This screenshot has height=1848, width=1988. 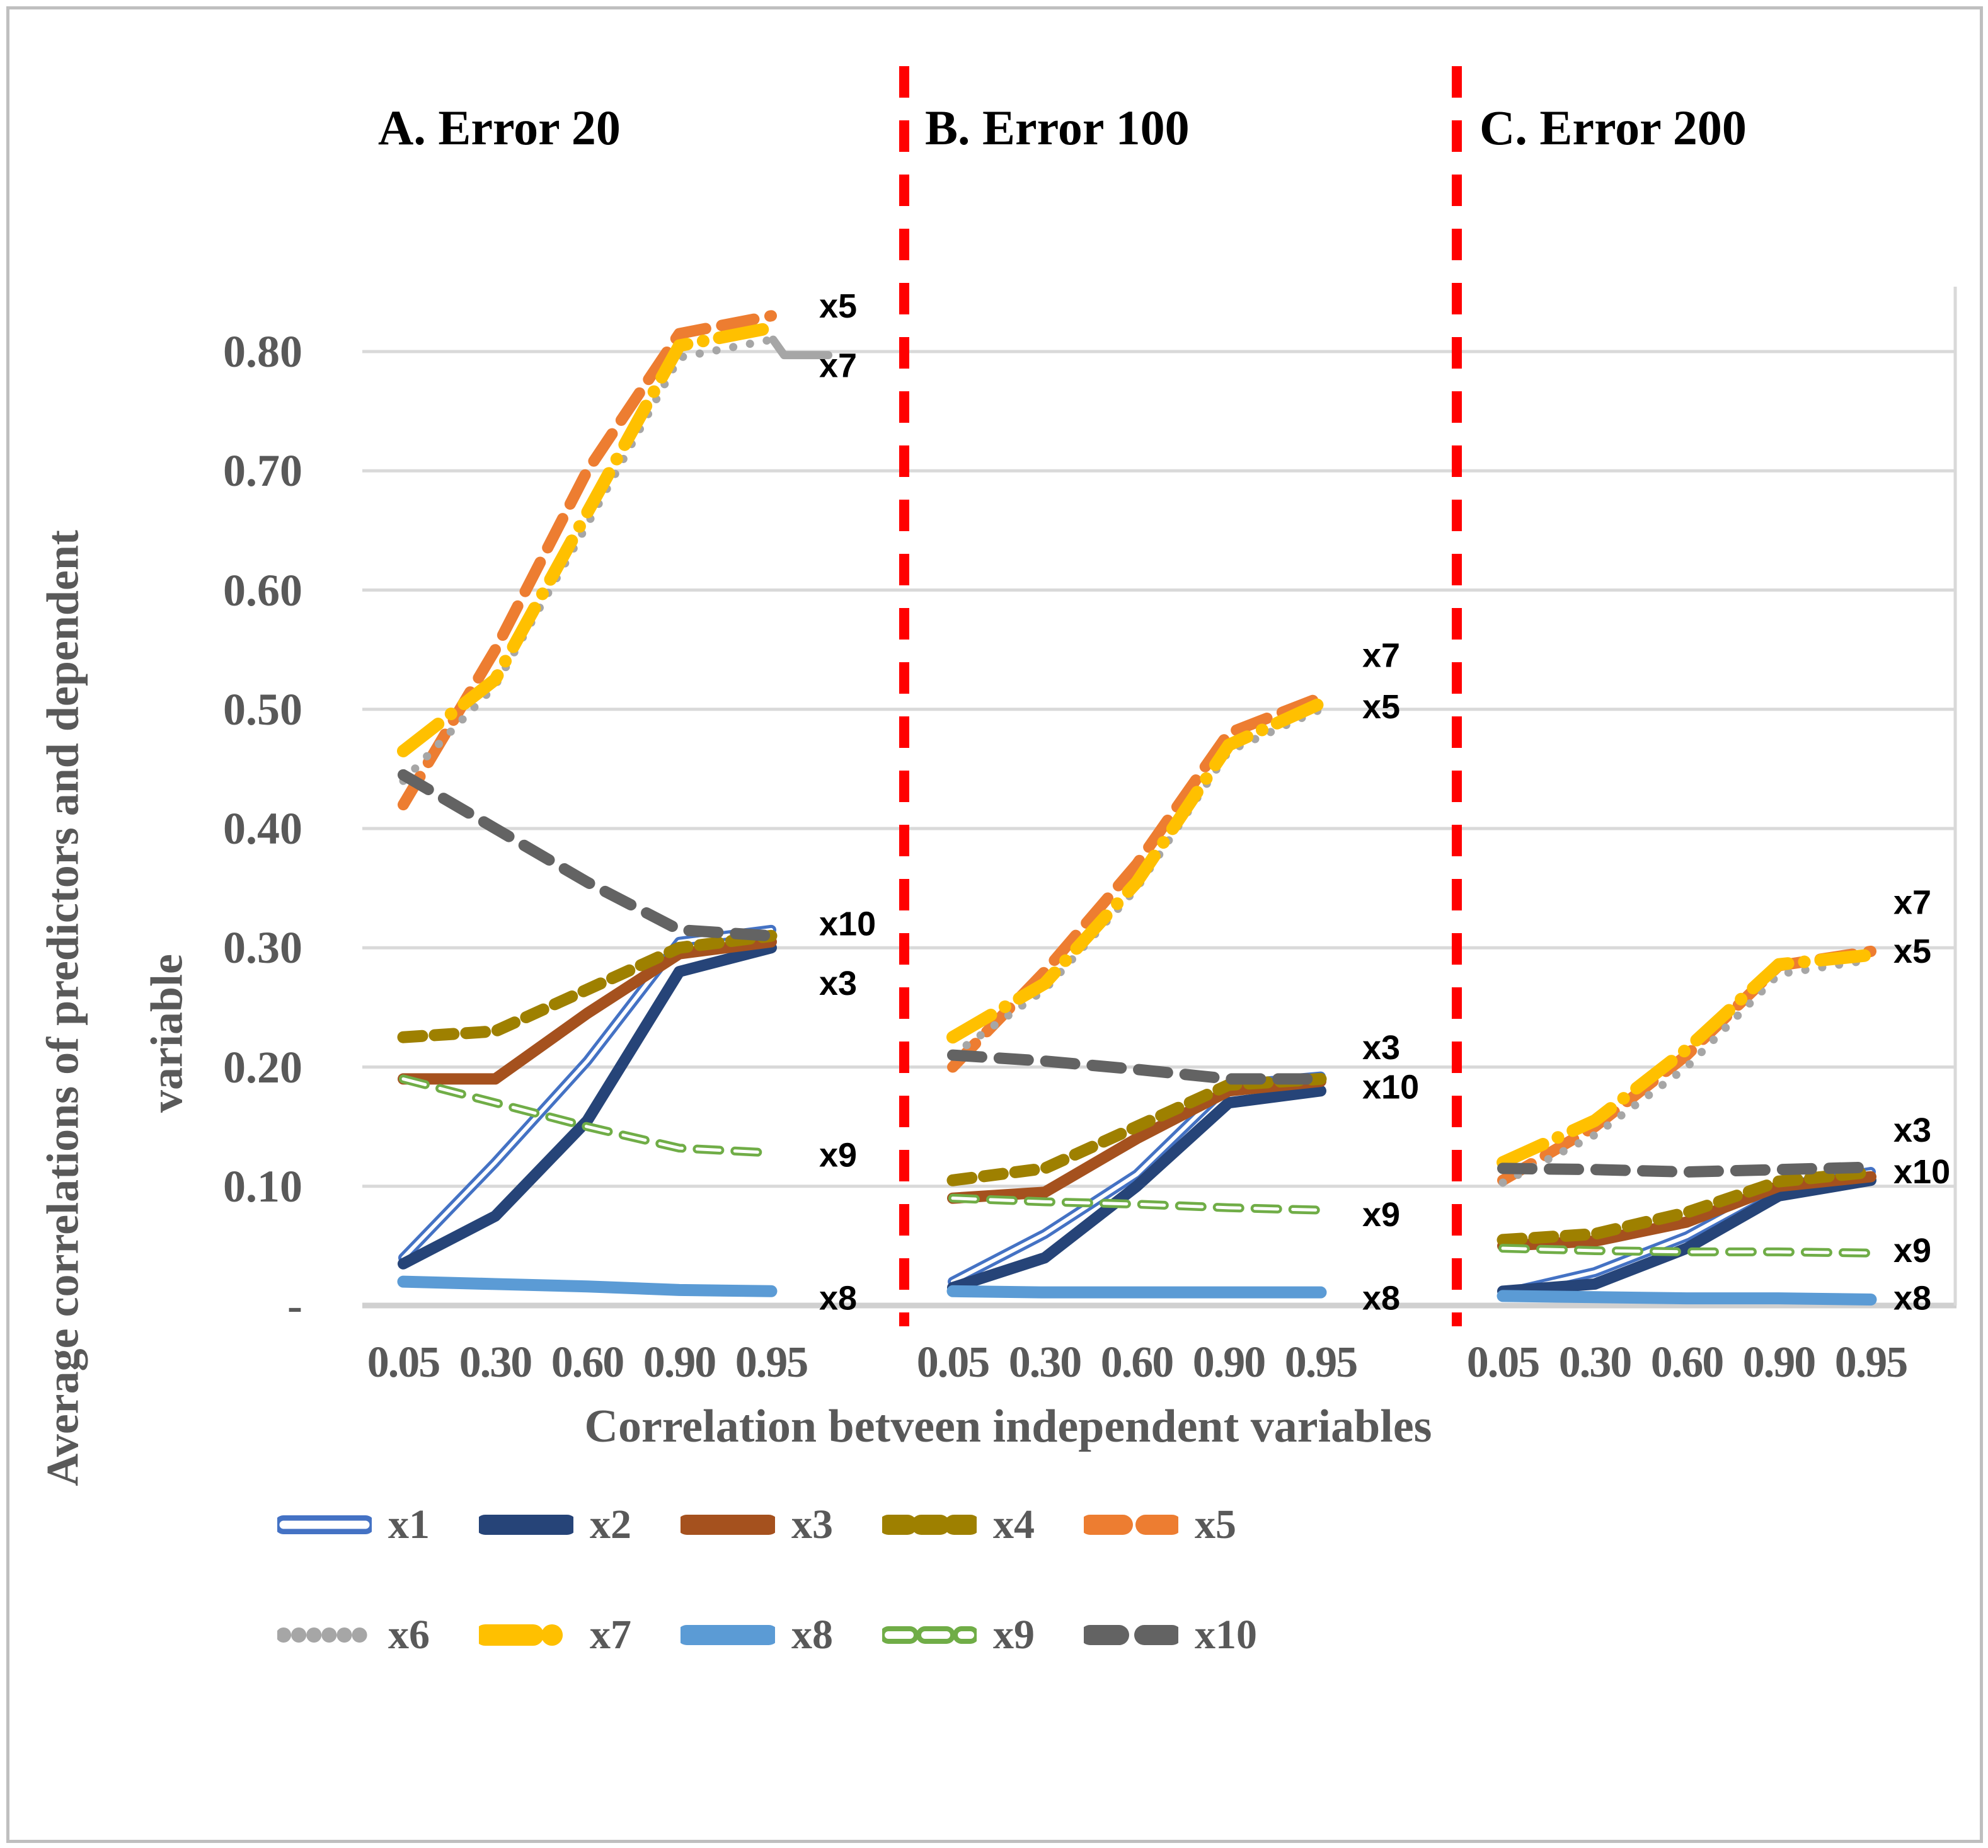 What do you see at coordinates (801, 347) in the screenshot?
I see `series-x6-tail` at bounding box center [801, 347].